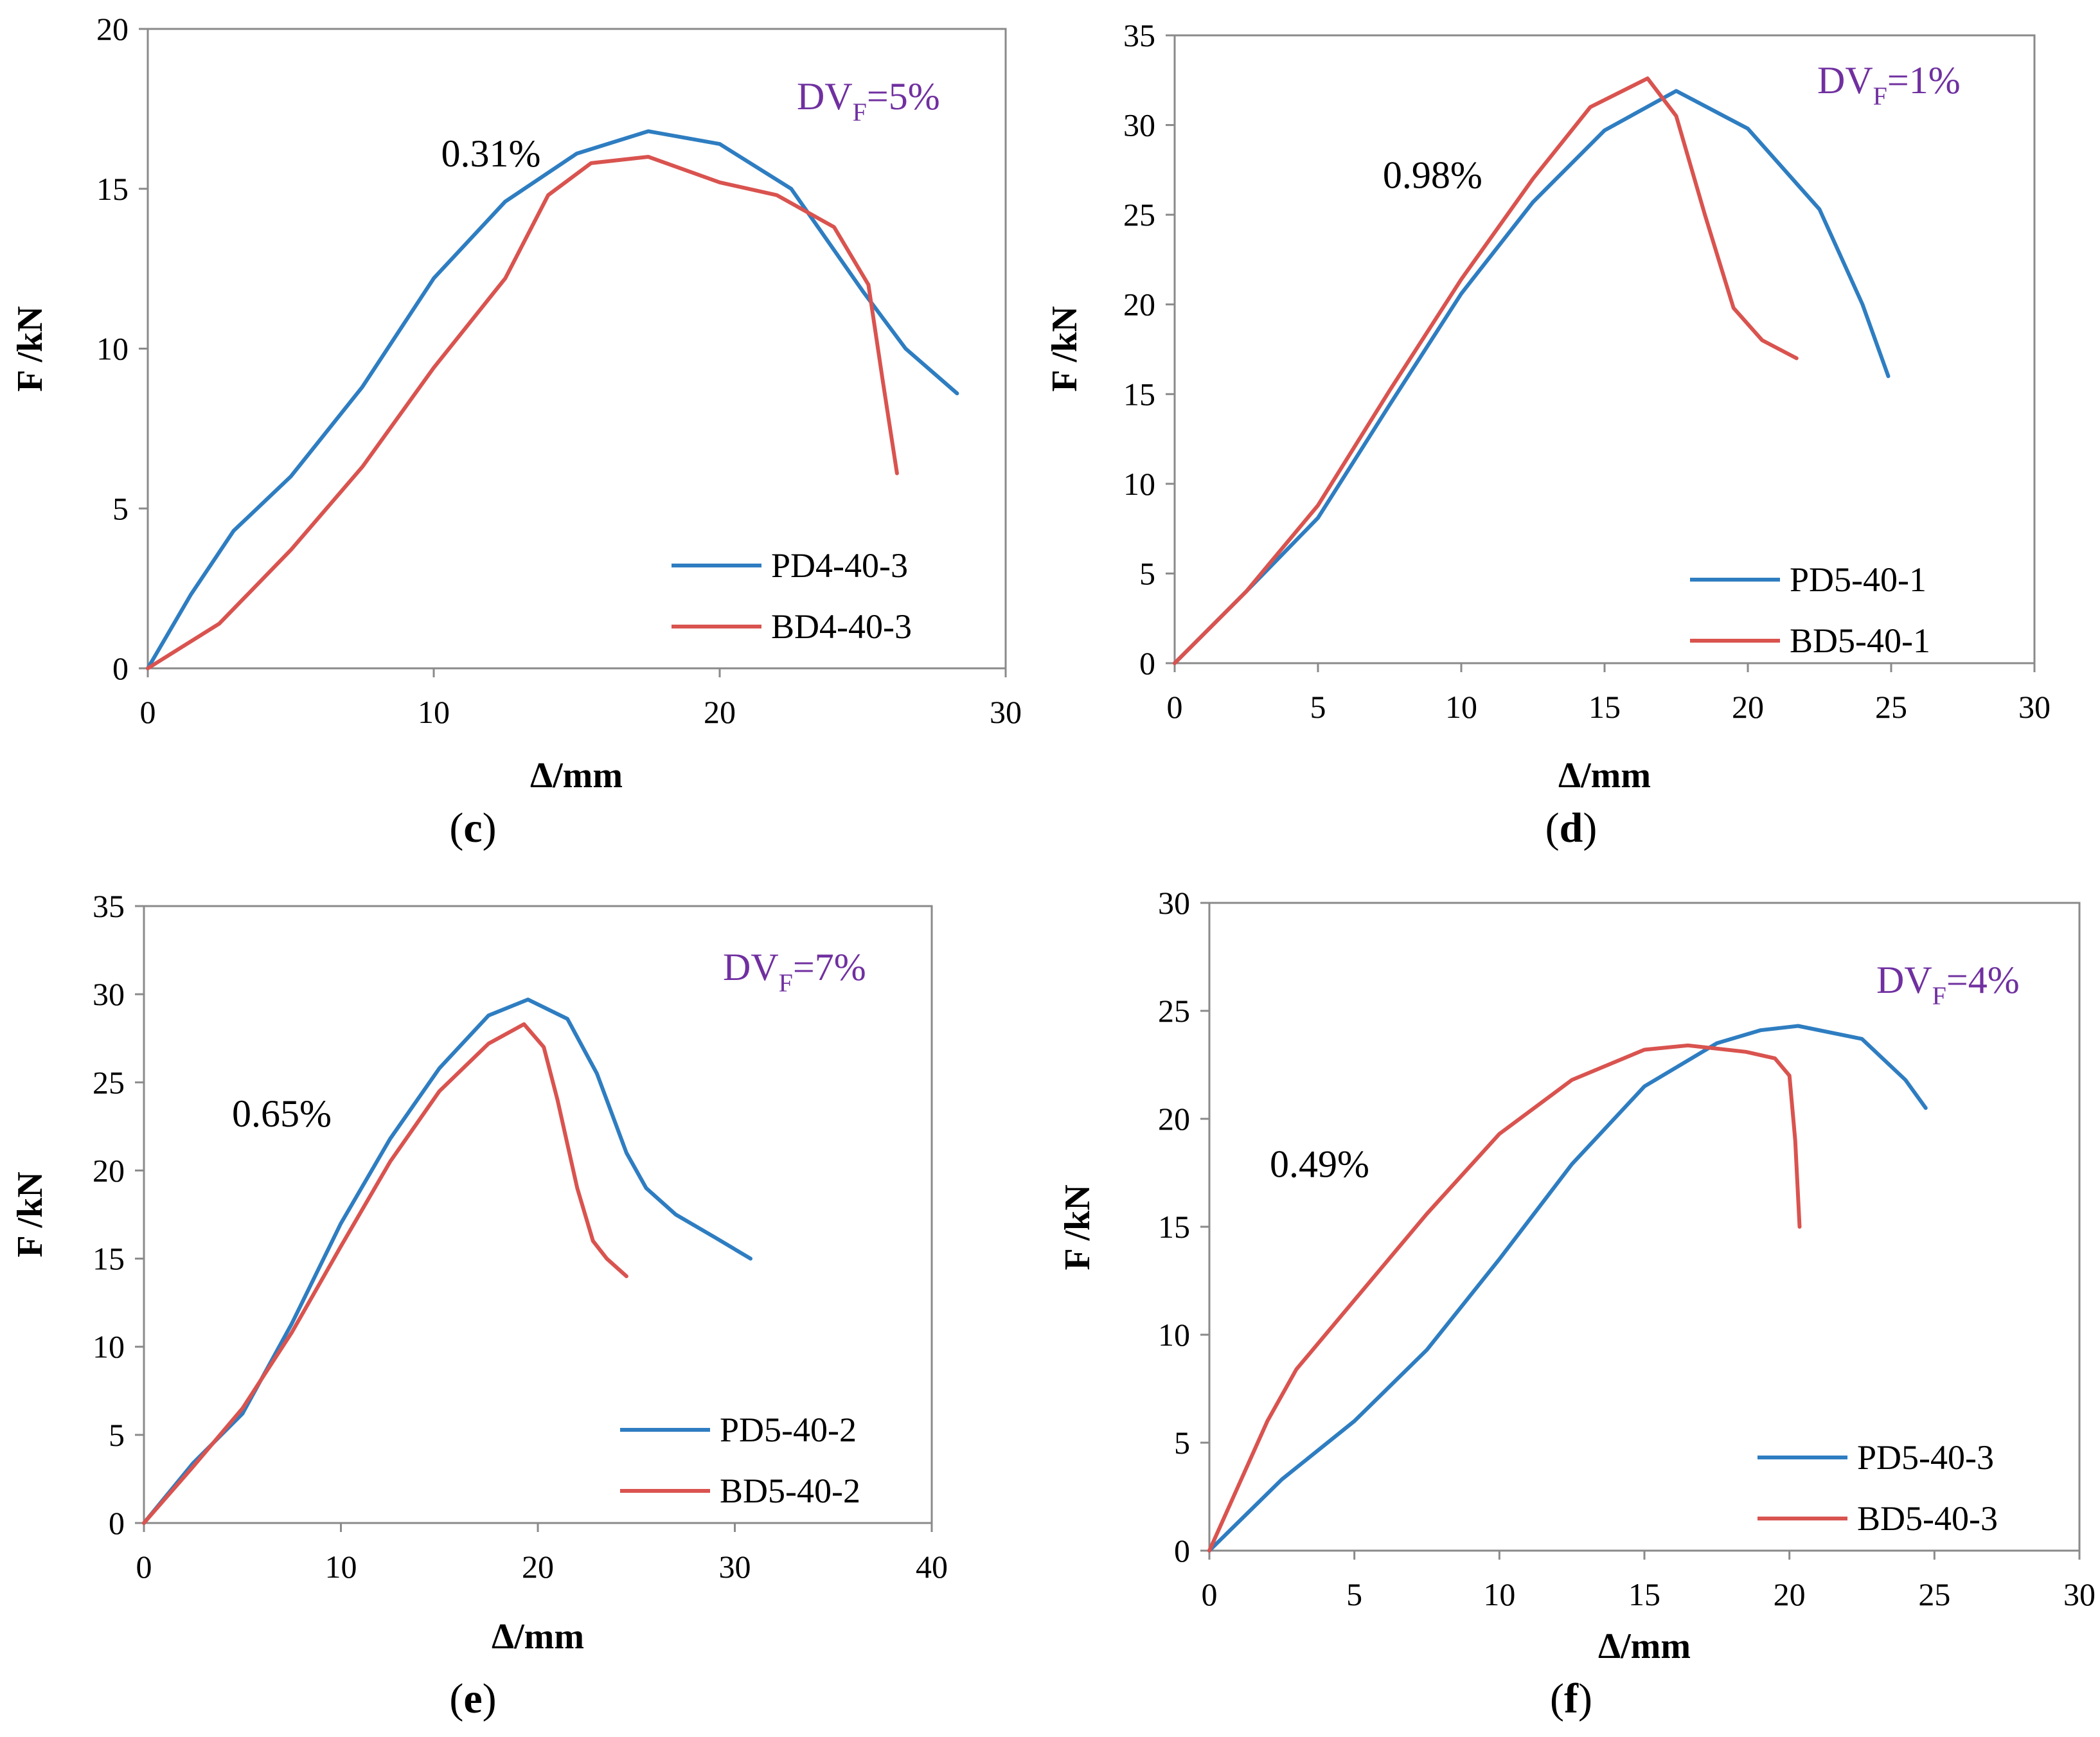 This screenshot has width=2100, height=1737. What do you see at coordinates (839, 565) in the screenshot?
I see `legend-entry: PD4-40-3` at bounding box center [839, 565].